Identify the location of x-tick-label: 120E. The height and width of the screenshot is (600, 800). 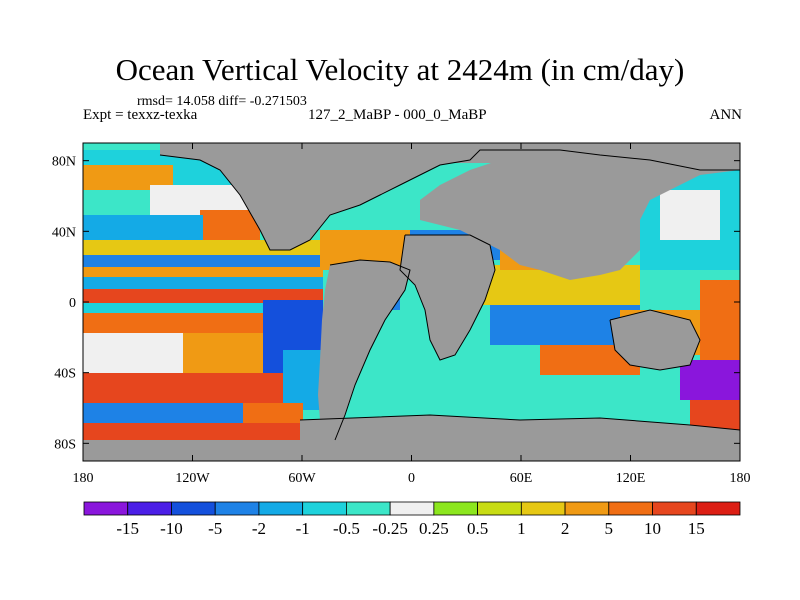
(631, 478).